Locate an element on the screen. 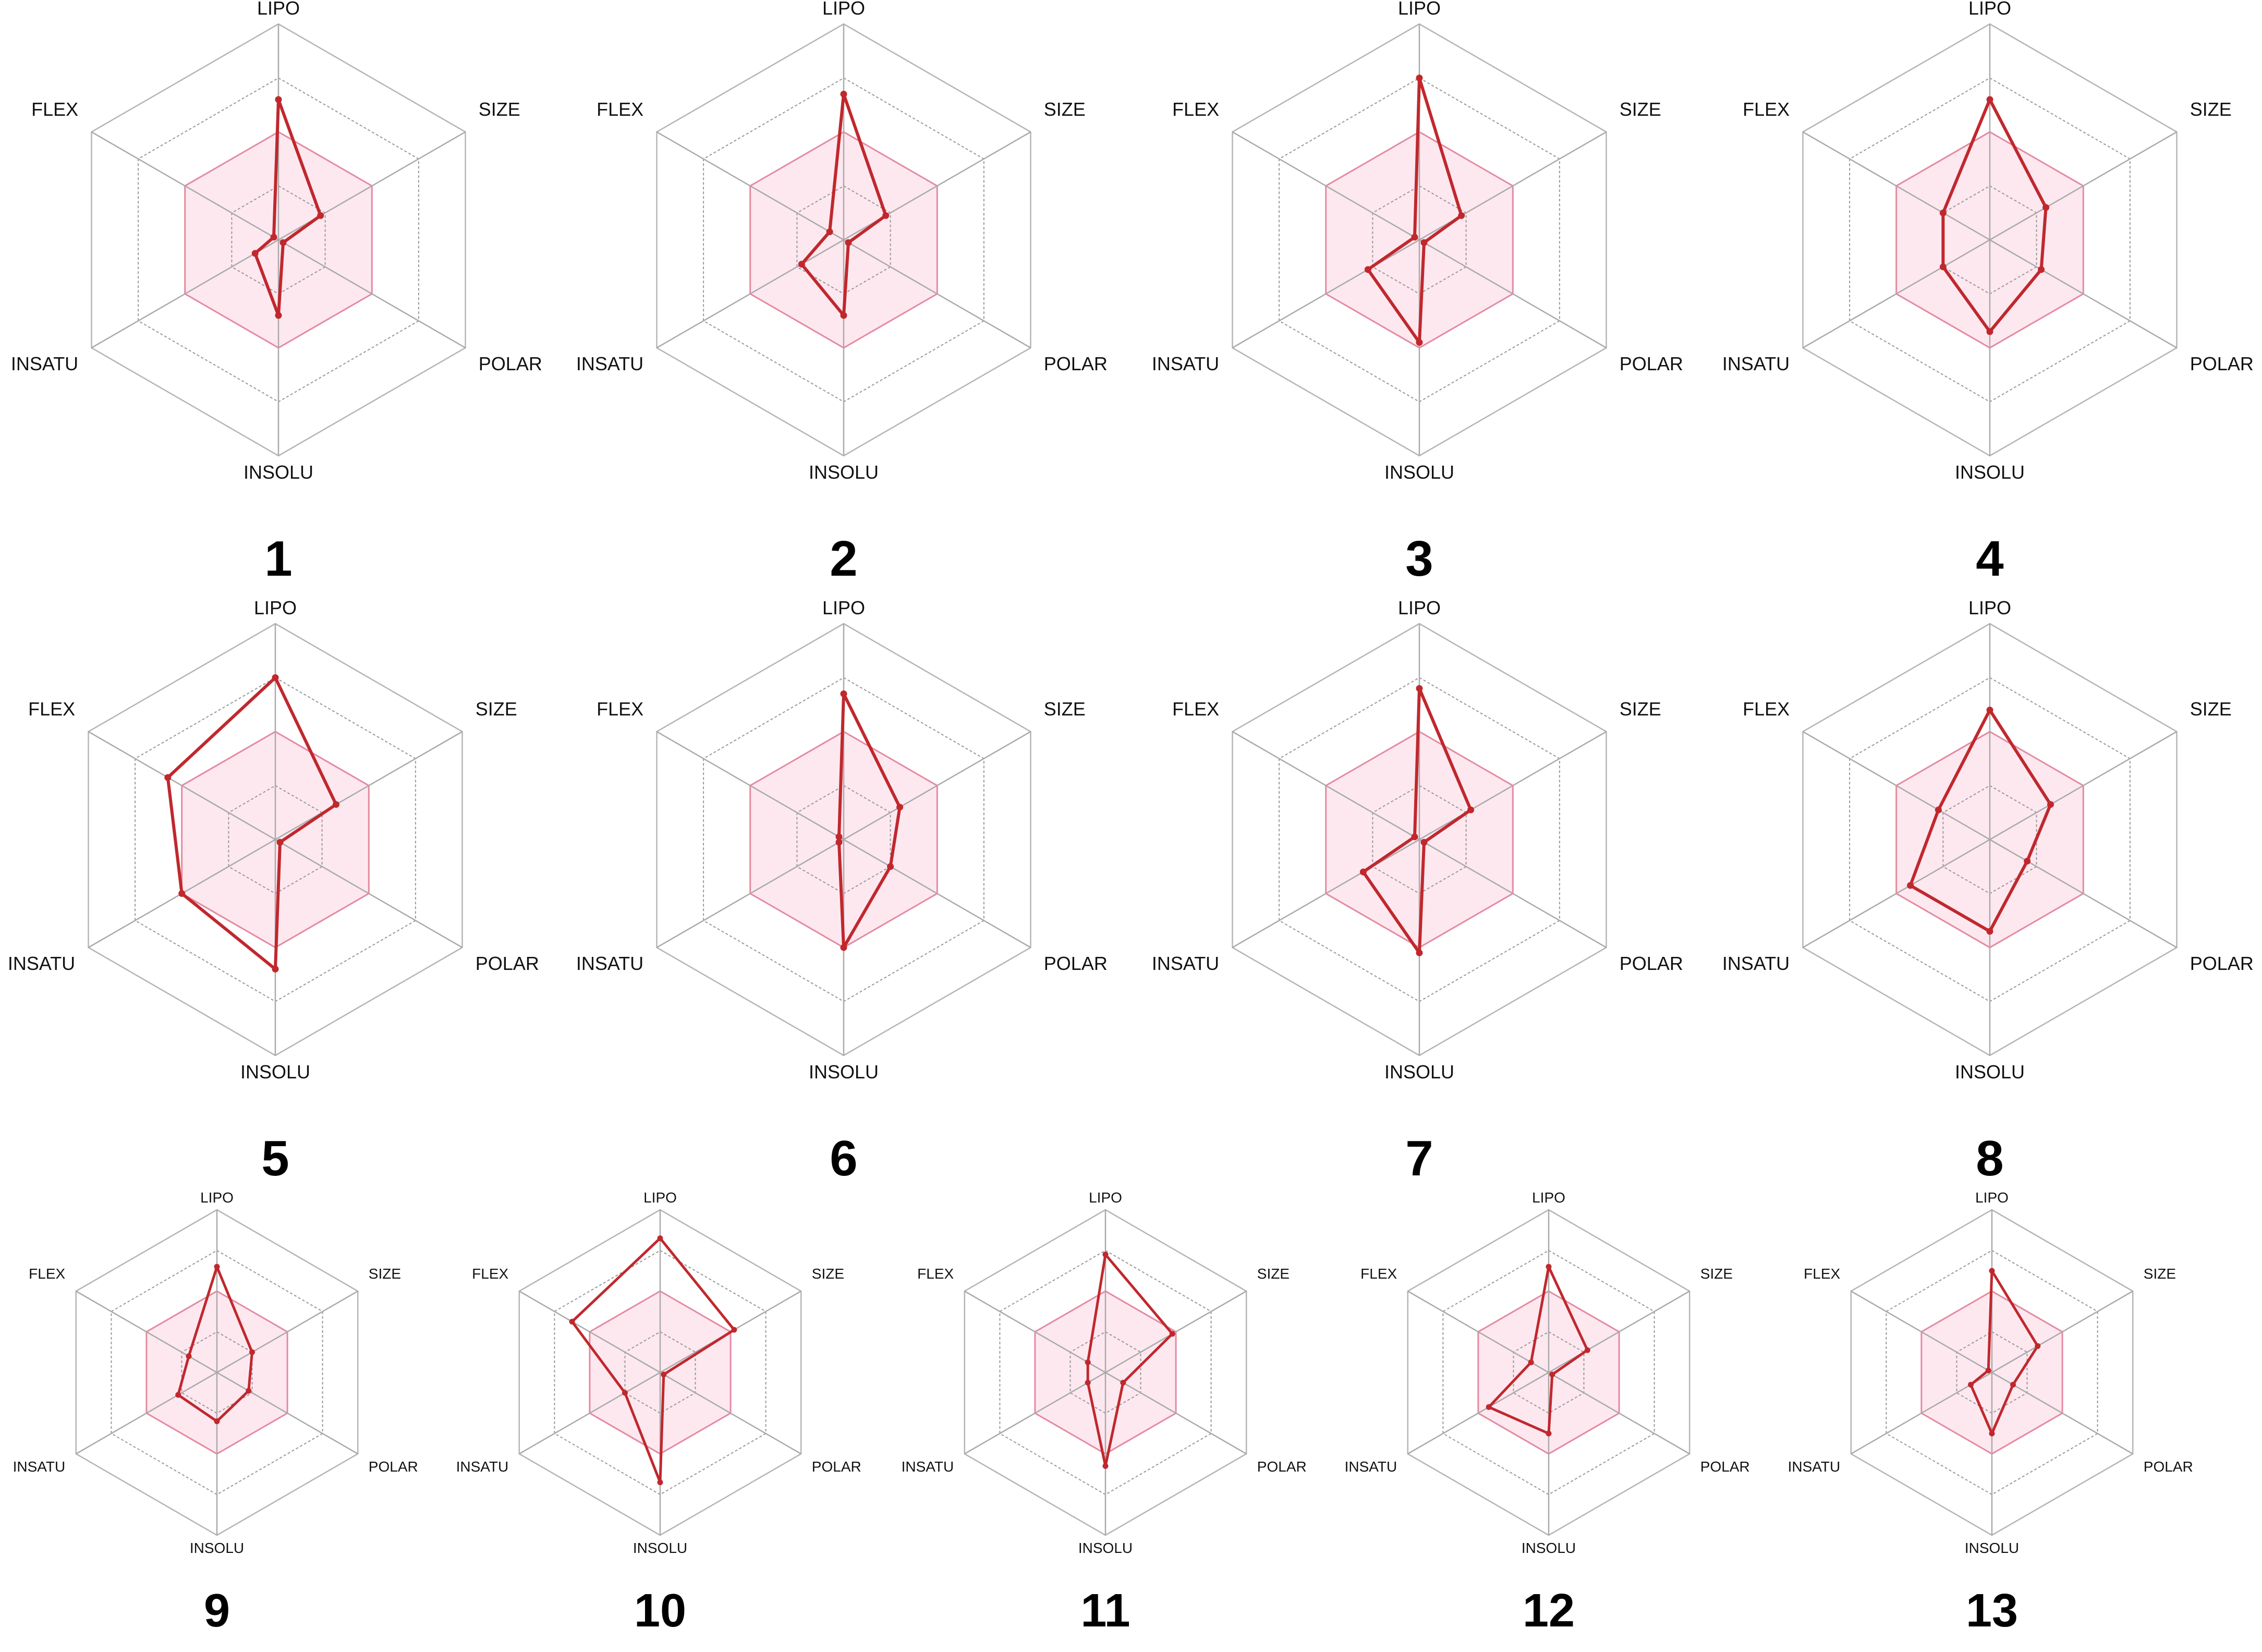  radar-panel-10: LIPO SIZE POLAR INSOLU INSATU FLEX 10 is located at coordinates (659, 1413).